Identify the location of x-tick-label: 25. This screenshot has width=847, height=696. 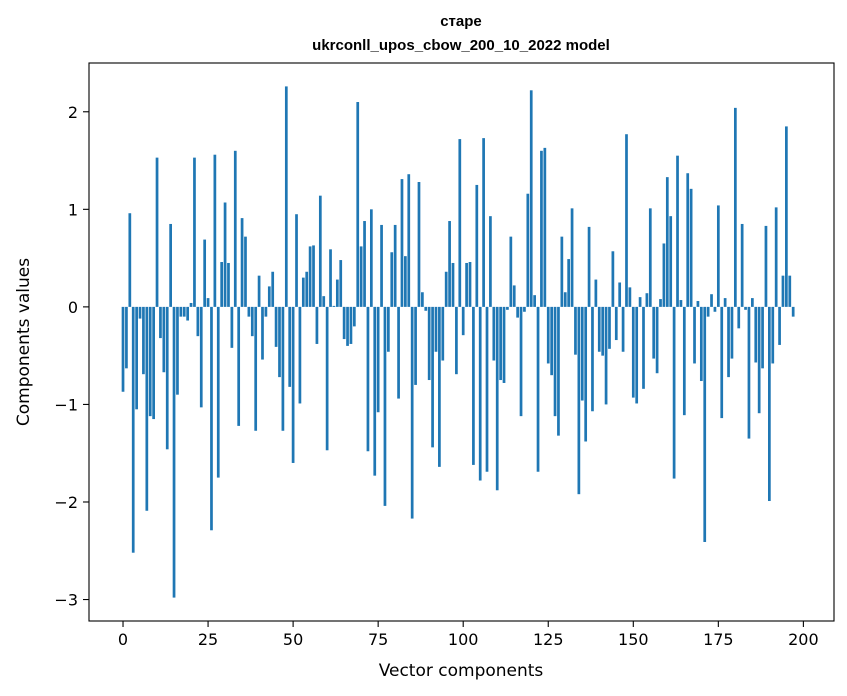
(208, 639).